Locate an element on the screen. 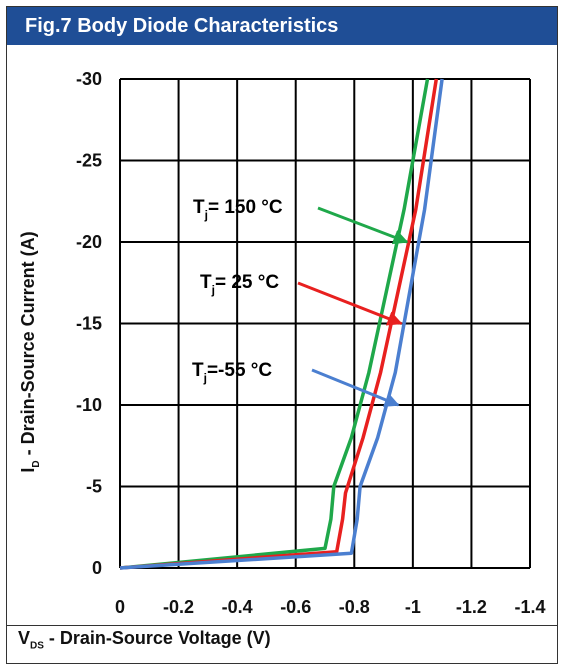 Image resolution: width=566 pixels, height=672 pixels. x-tick-label: 0 is located at coordinates (120, 607).